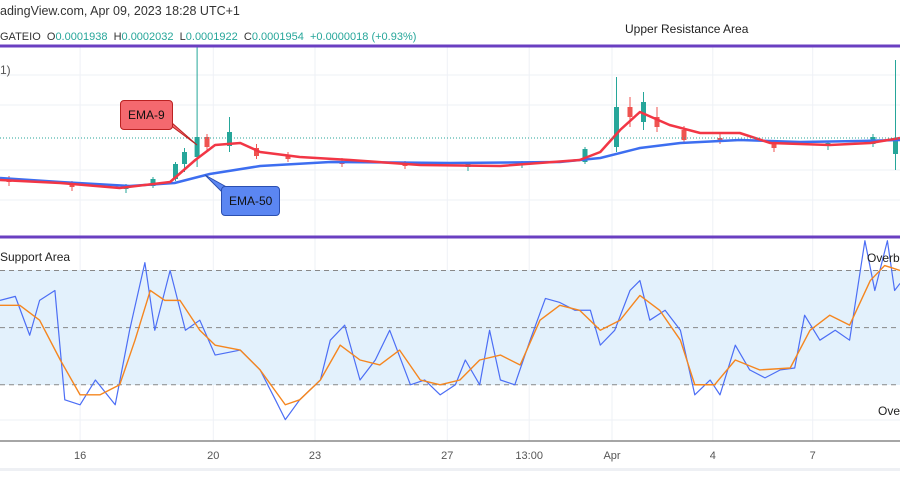  Describe the element at coordinates (450, 163) in the screenshot. I see `ema50-line` at that location.